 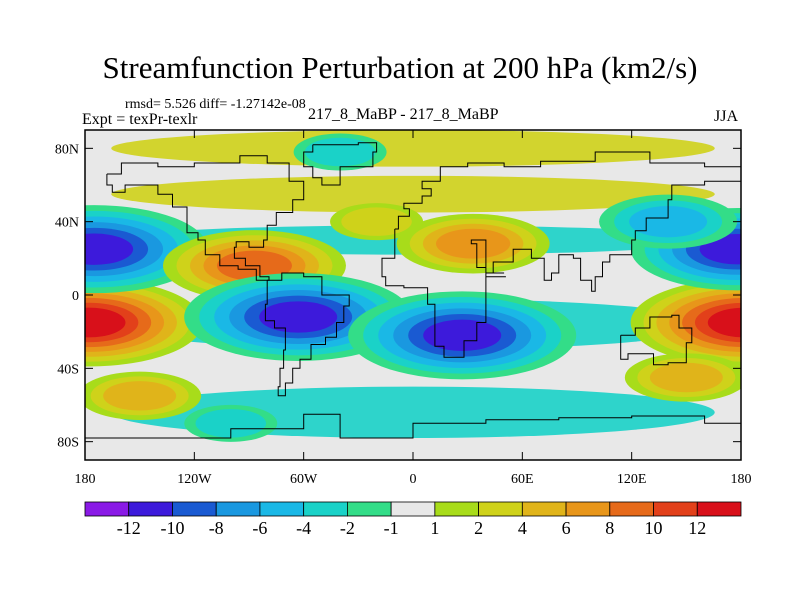 What do you see at coordinates (216, 528) in the screenshot?
I see `colorbar-label-2: -8` at bounding box center [216, 528].